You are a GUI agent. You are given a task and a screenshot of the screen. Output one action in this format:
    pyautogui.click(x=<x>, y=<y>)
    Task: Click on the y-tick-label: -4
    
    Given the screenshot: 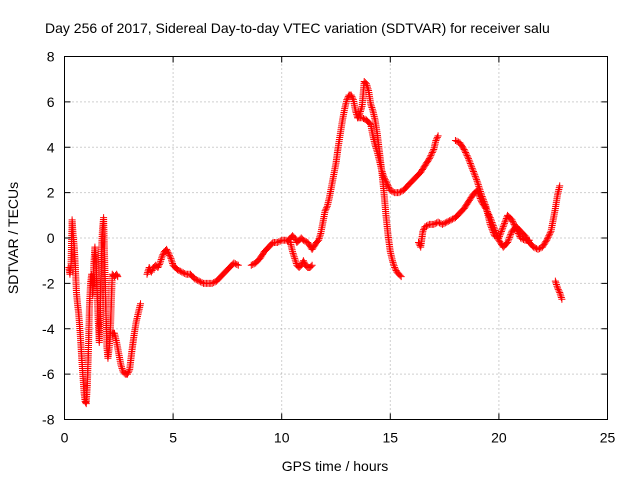 What is the action you would take?
    pyautogui.click(x=48, y=329)
    